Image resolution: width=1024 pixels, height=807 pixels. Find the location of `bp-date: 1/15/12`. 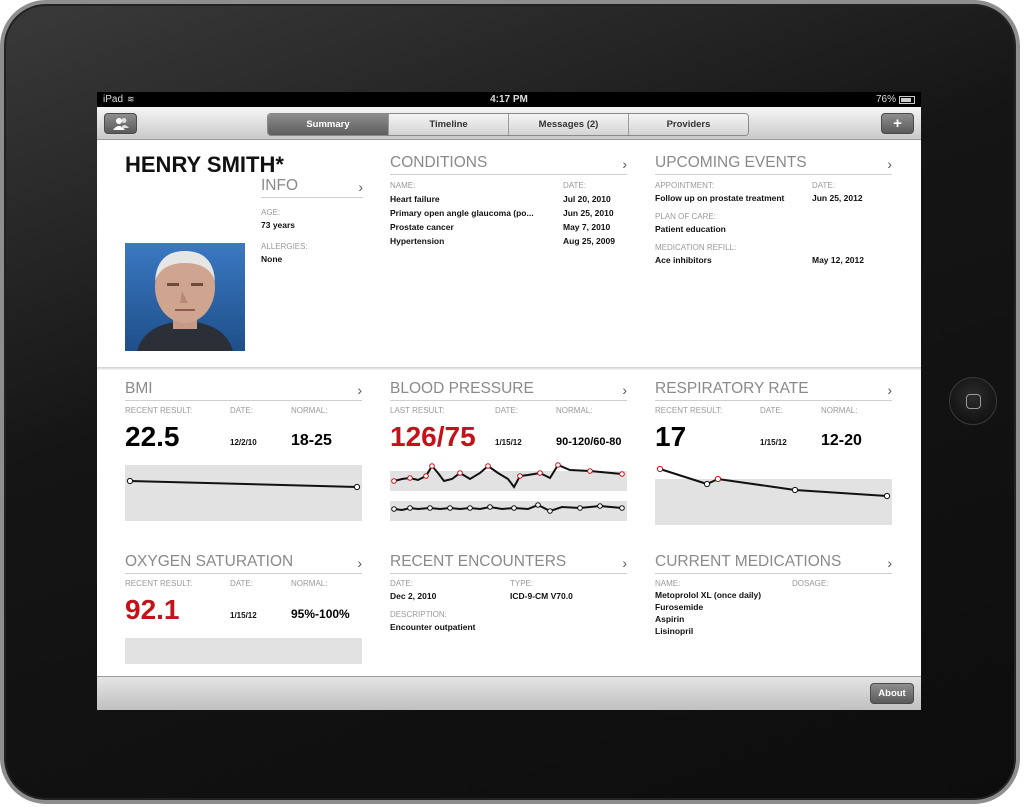

bp-date: 1/15/12 is located at coordinates (508, 442).